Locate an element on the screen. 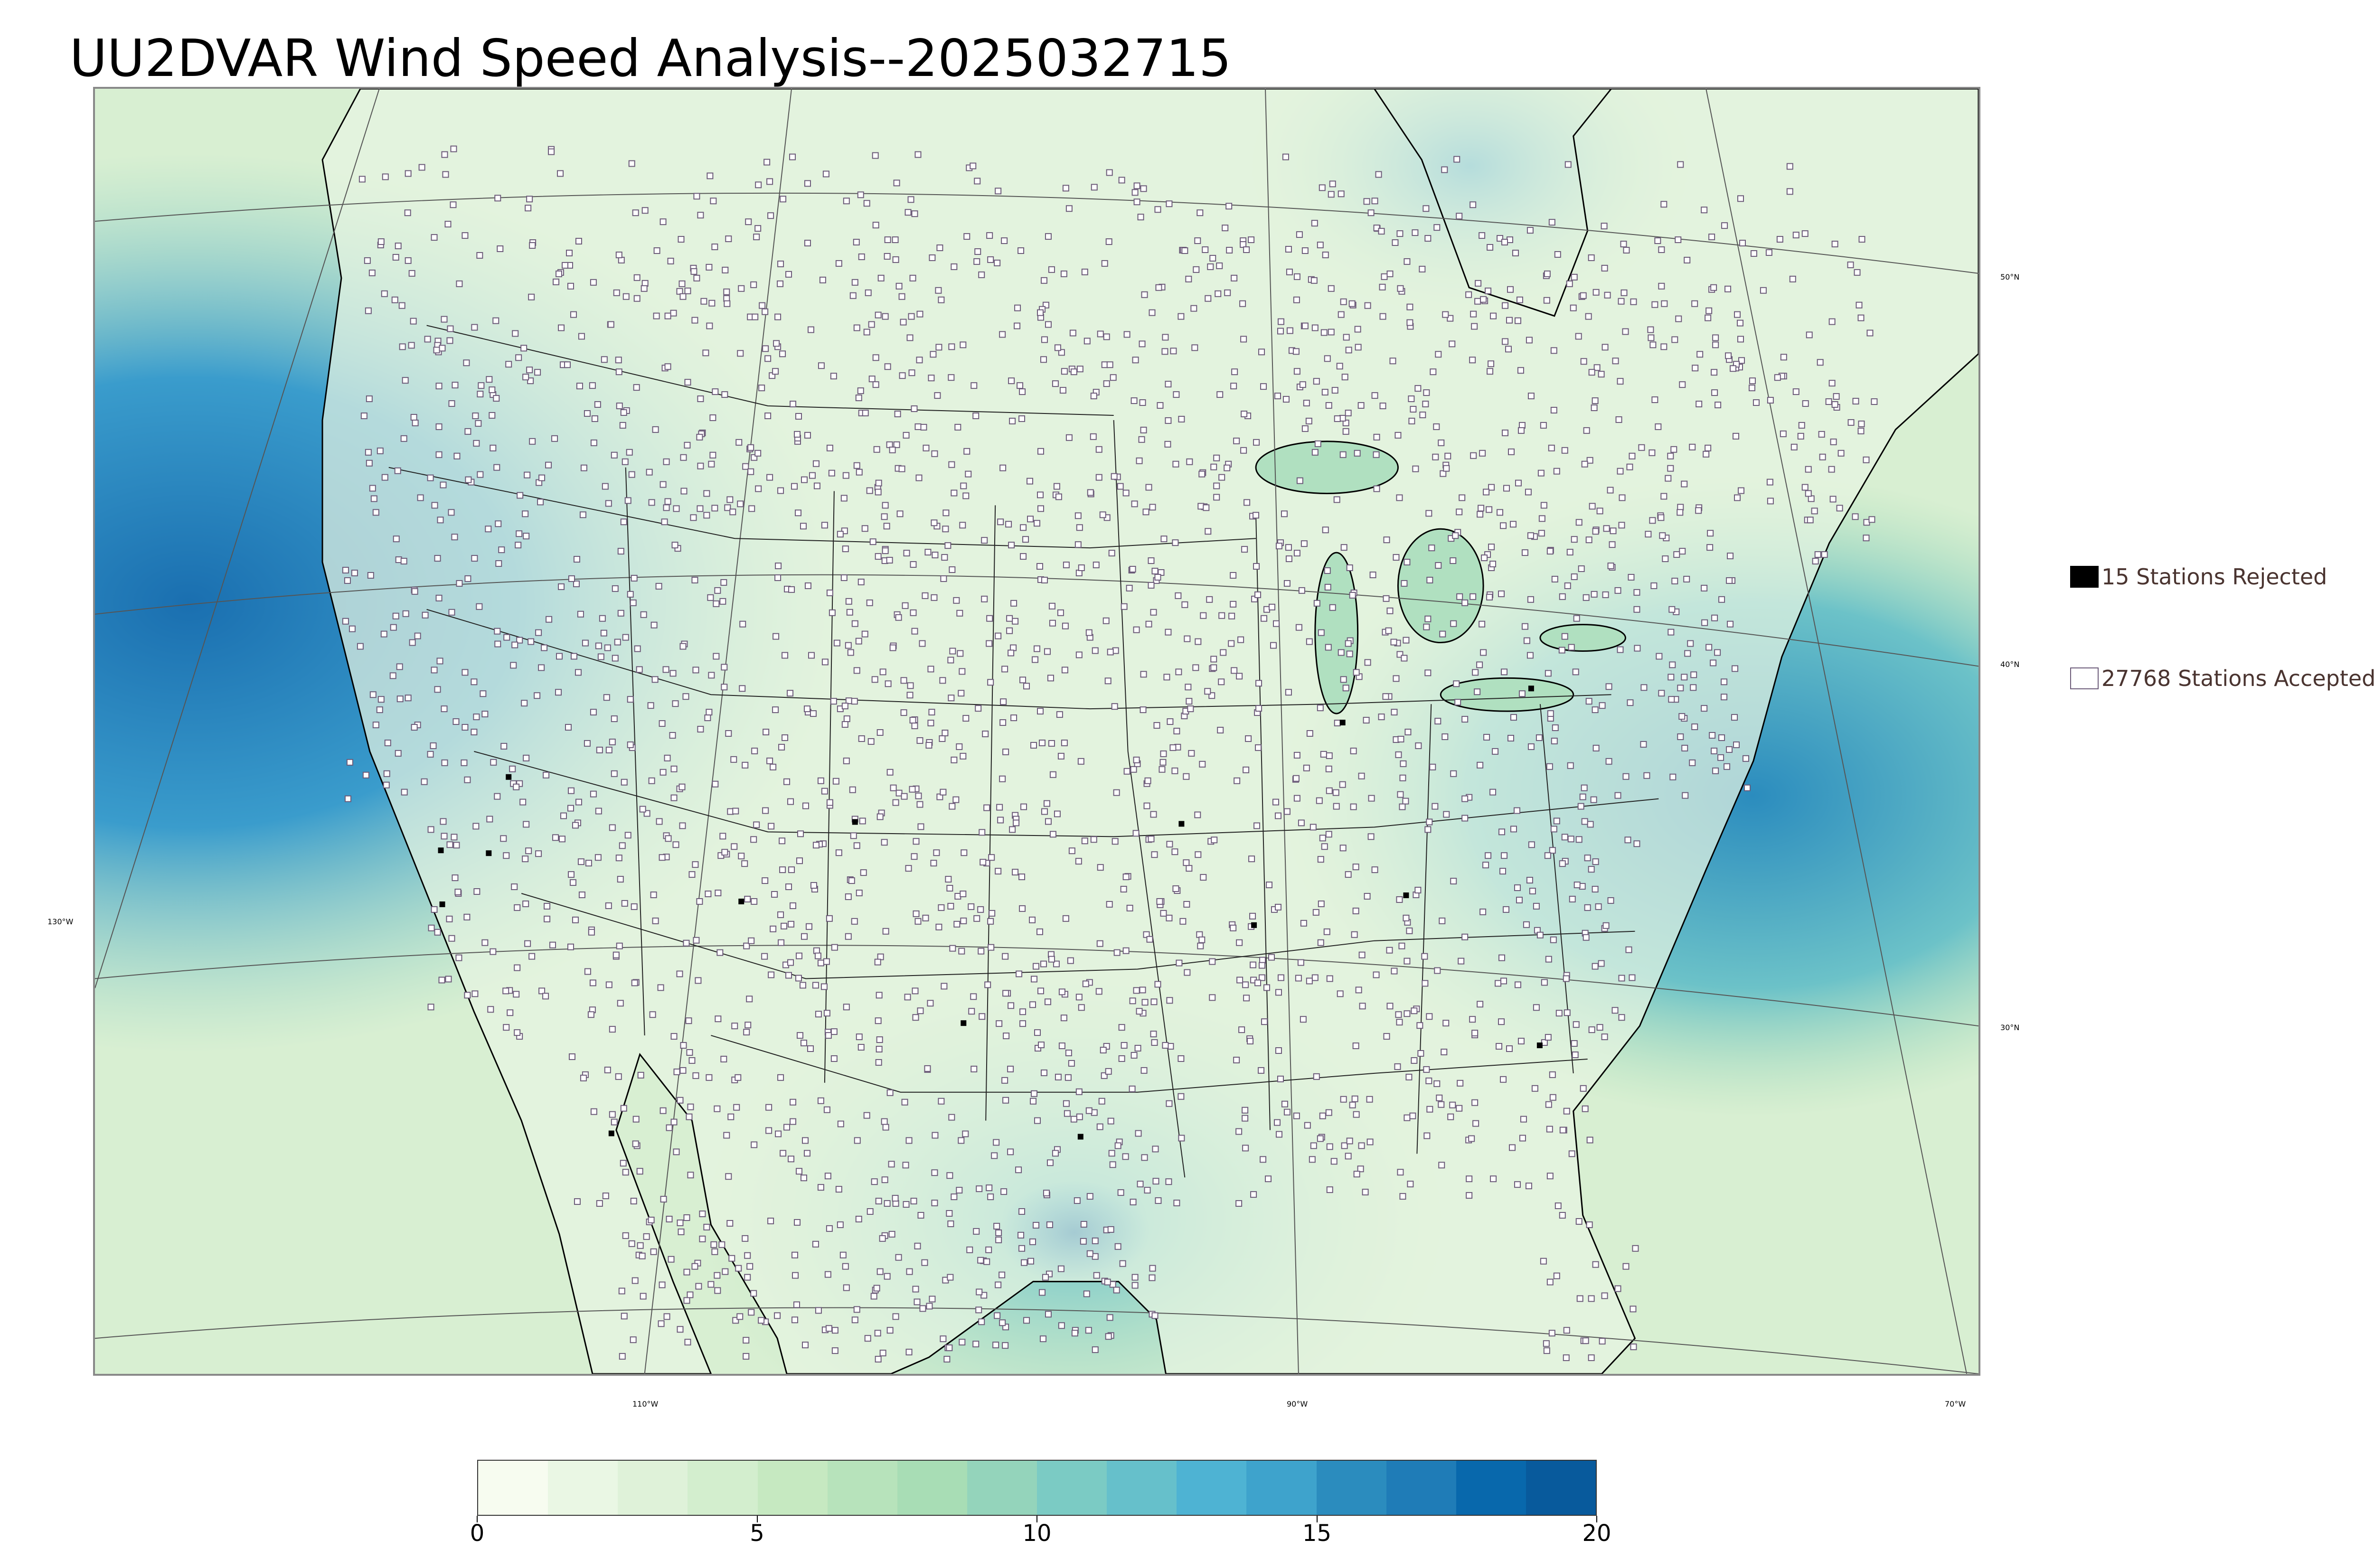  lon-label-70w: 70°W is located at coordinates (1955, 1404).